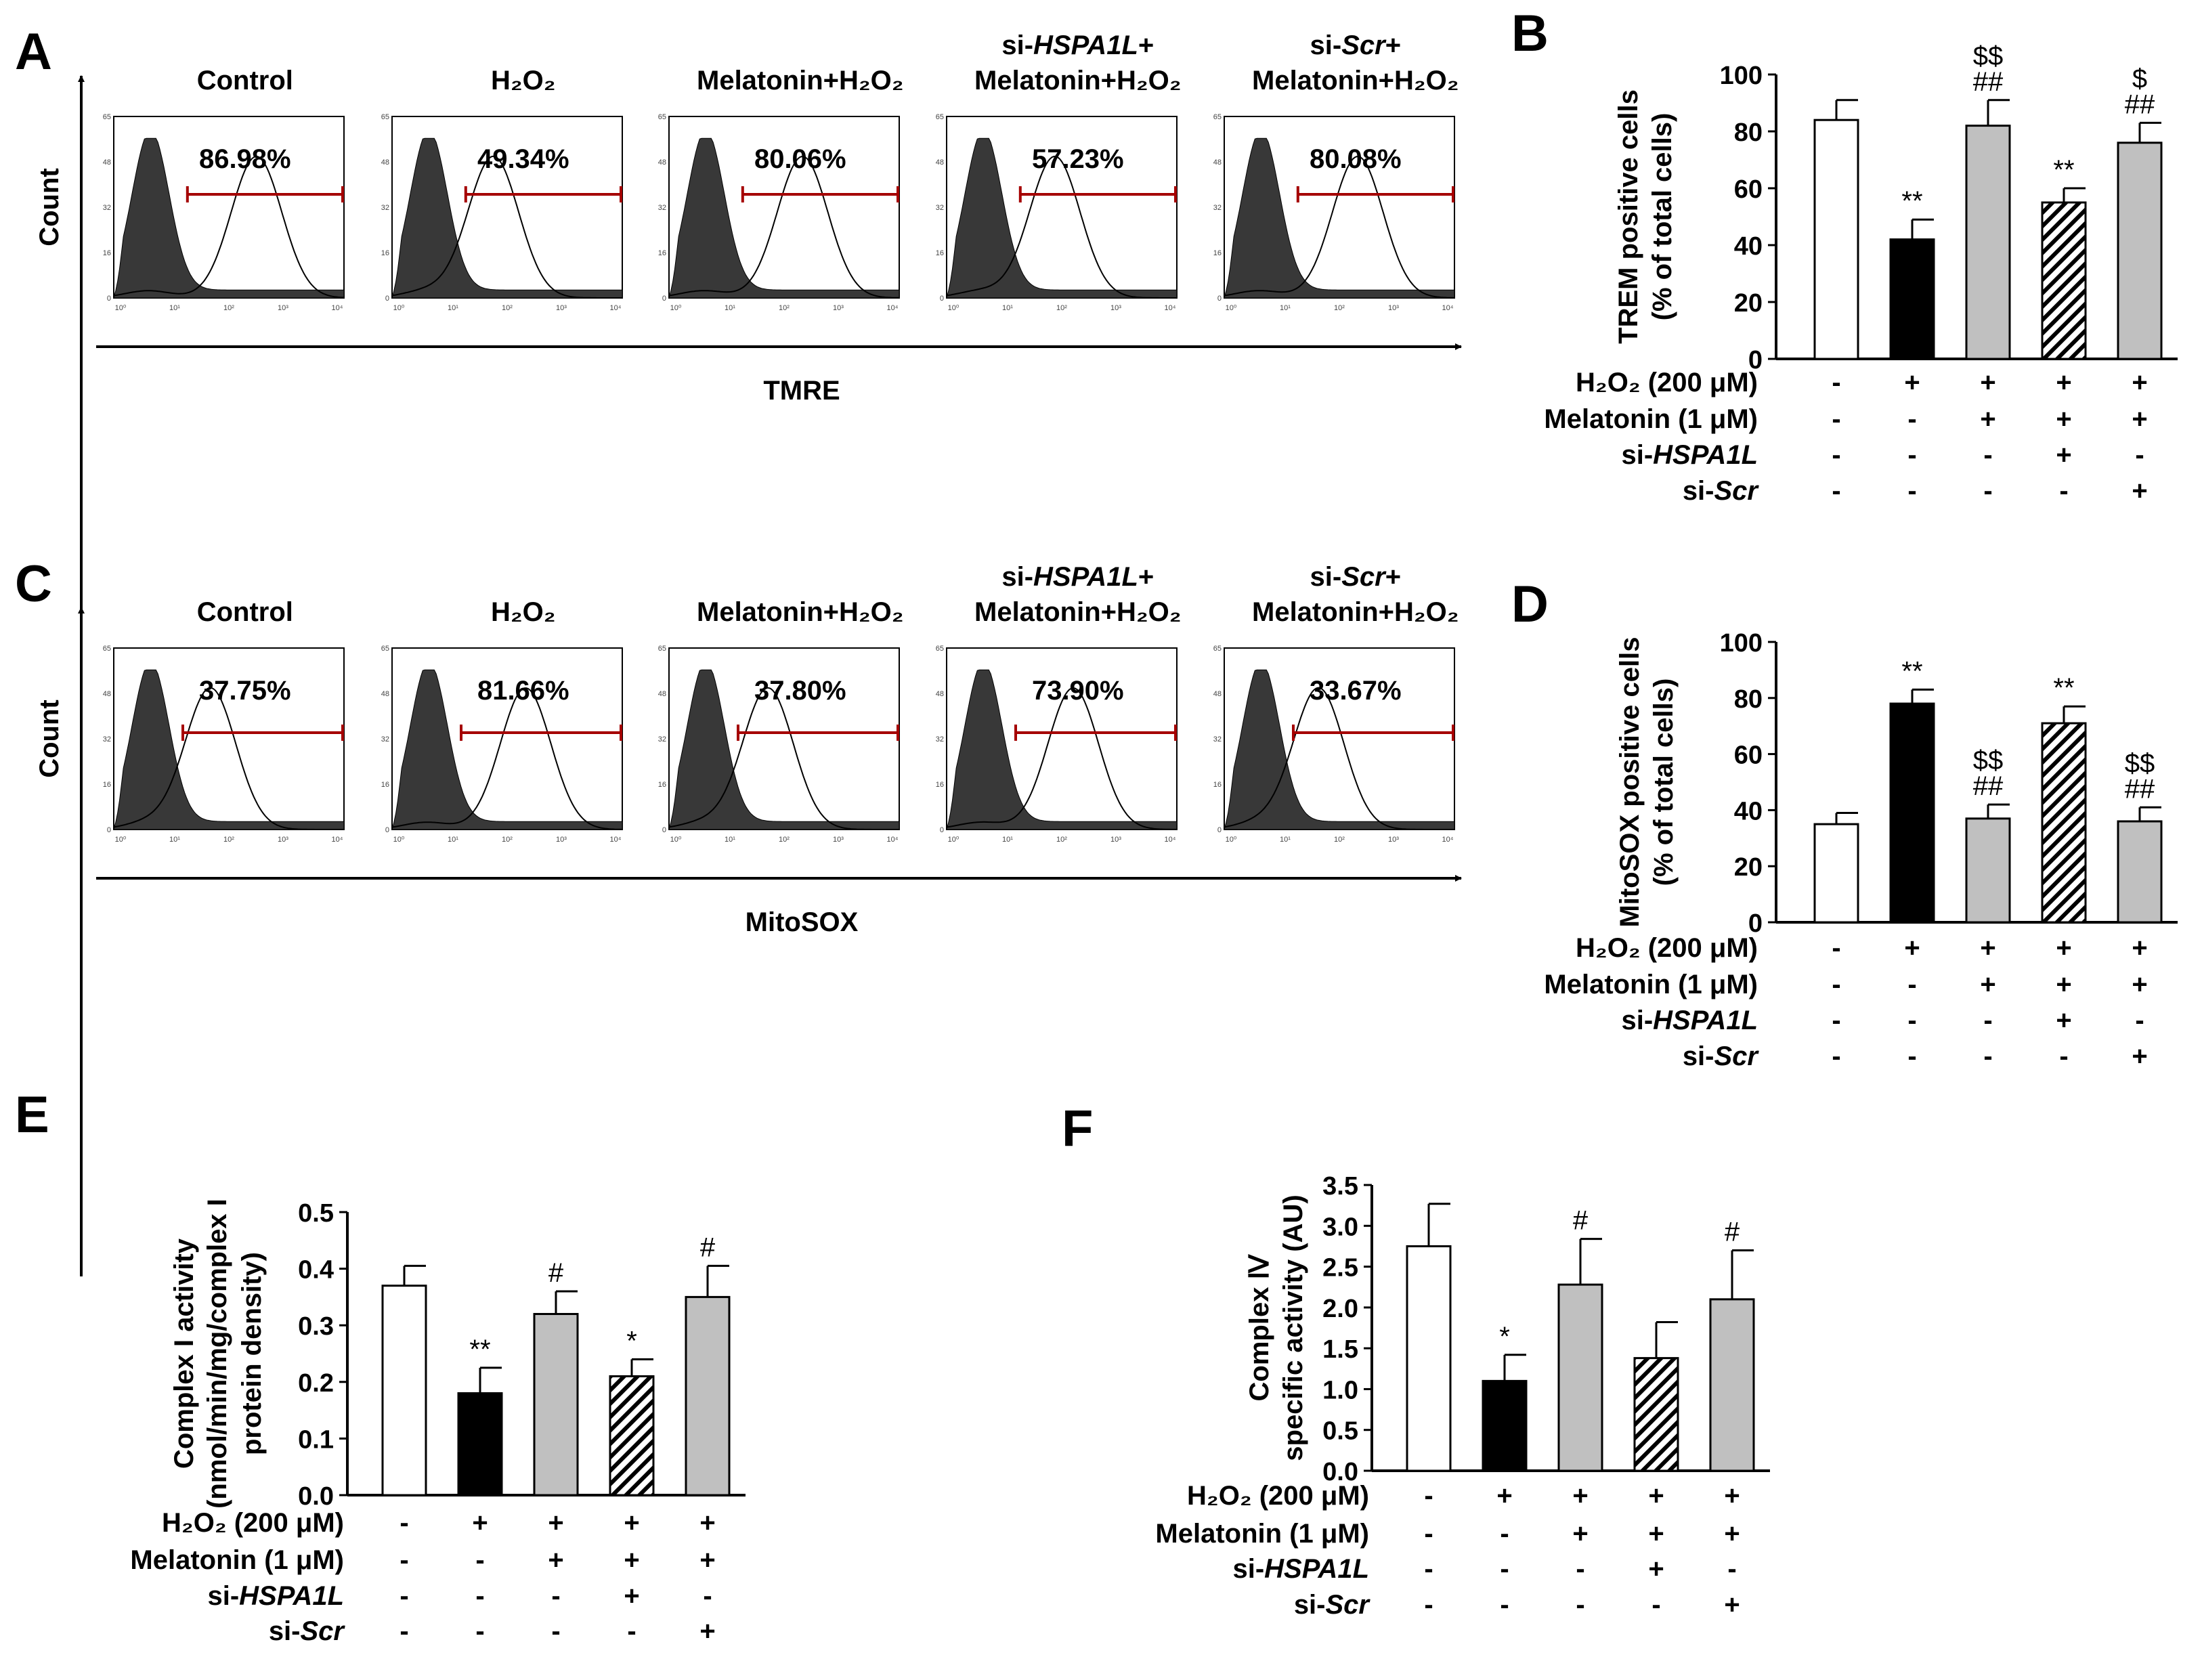 The width and height of the screenshot is (2202, 1680). Describe the element at coordinates (32, 1115) in the screenshot. I see `panel-label-e: E` at that location.